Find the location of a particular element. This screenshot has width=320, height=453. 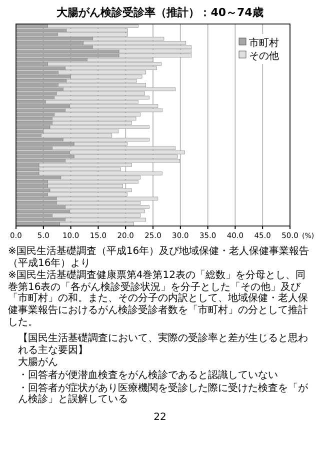

legend-label: 市町村 is located at coordinates (264, 43).